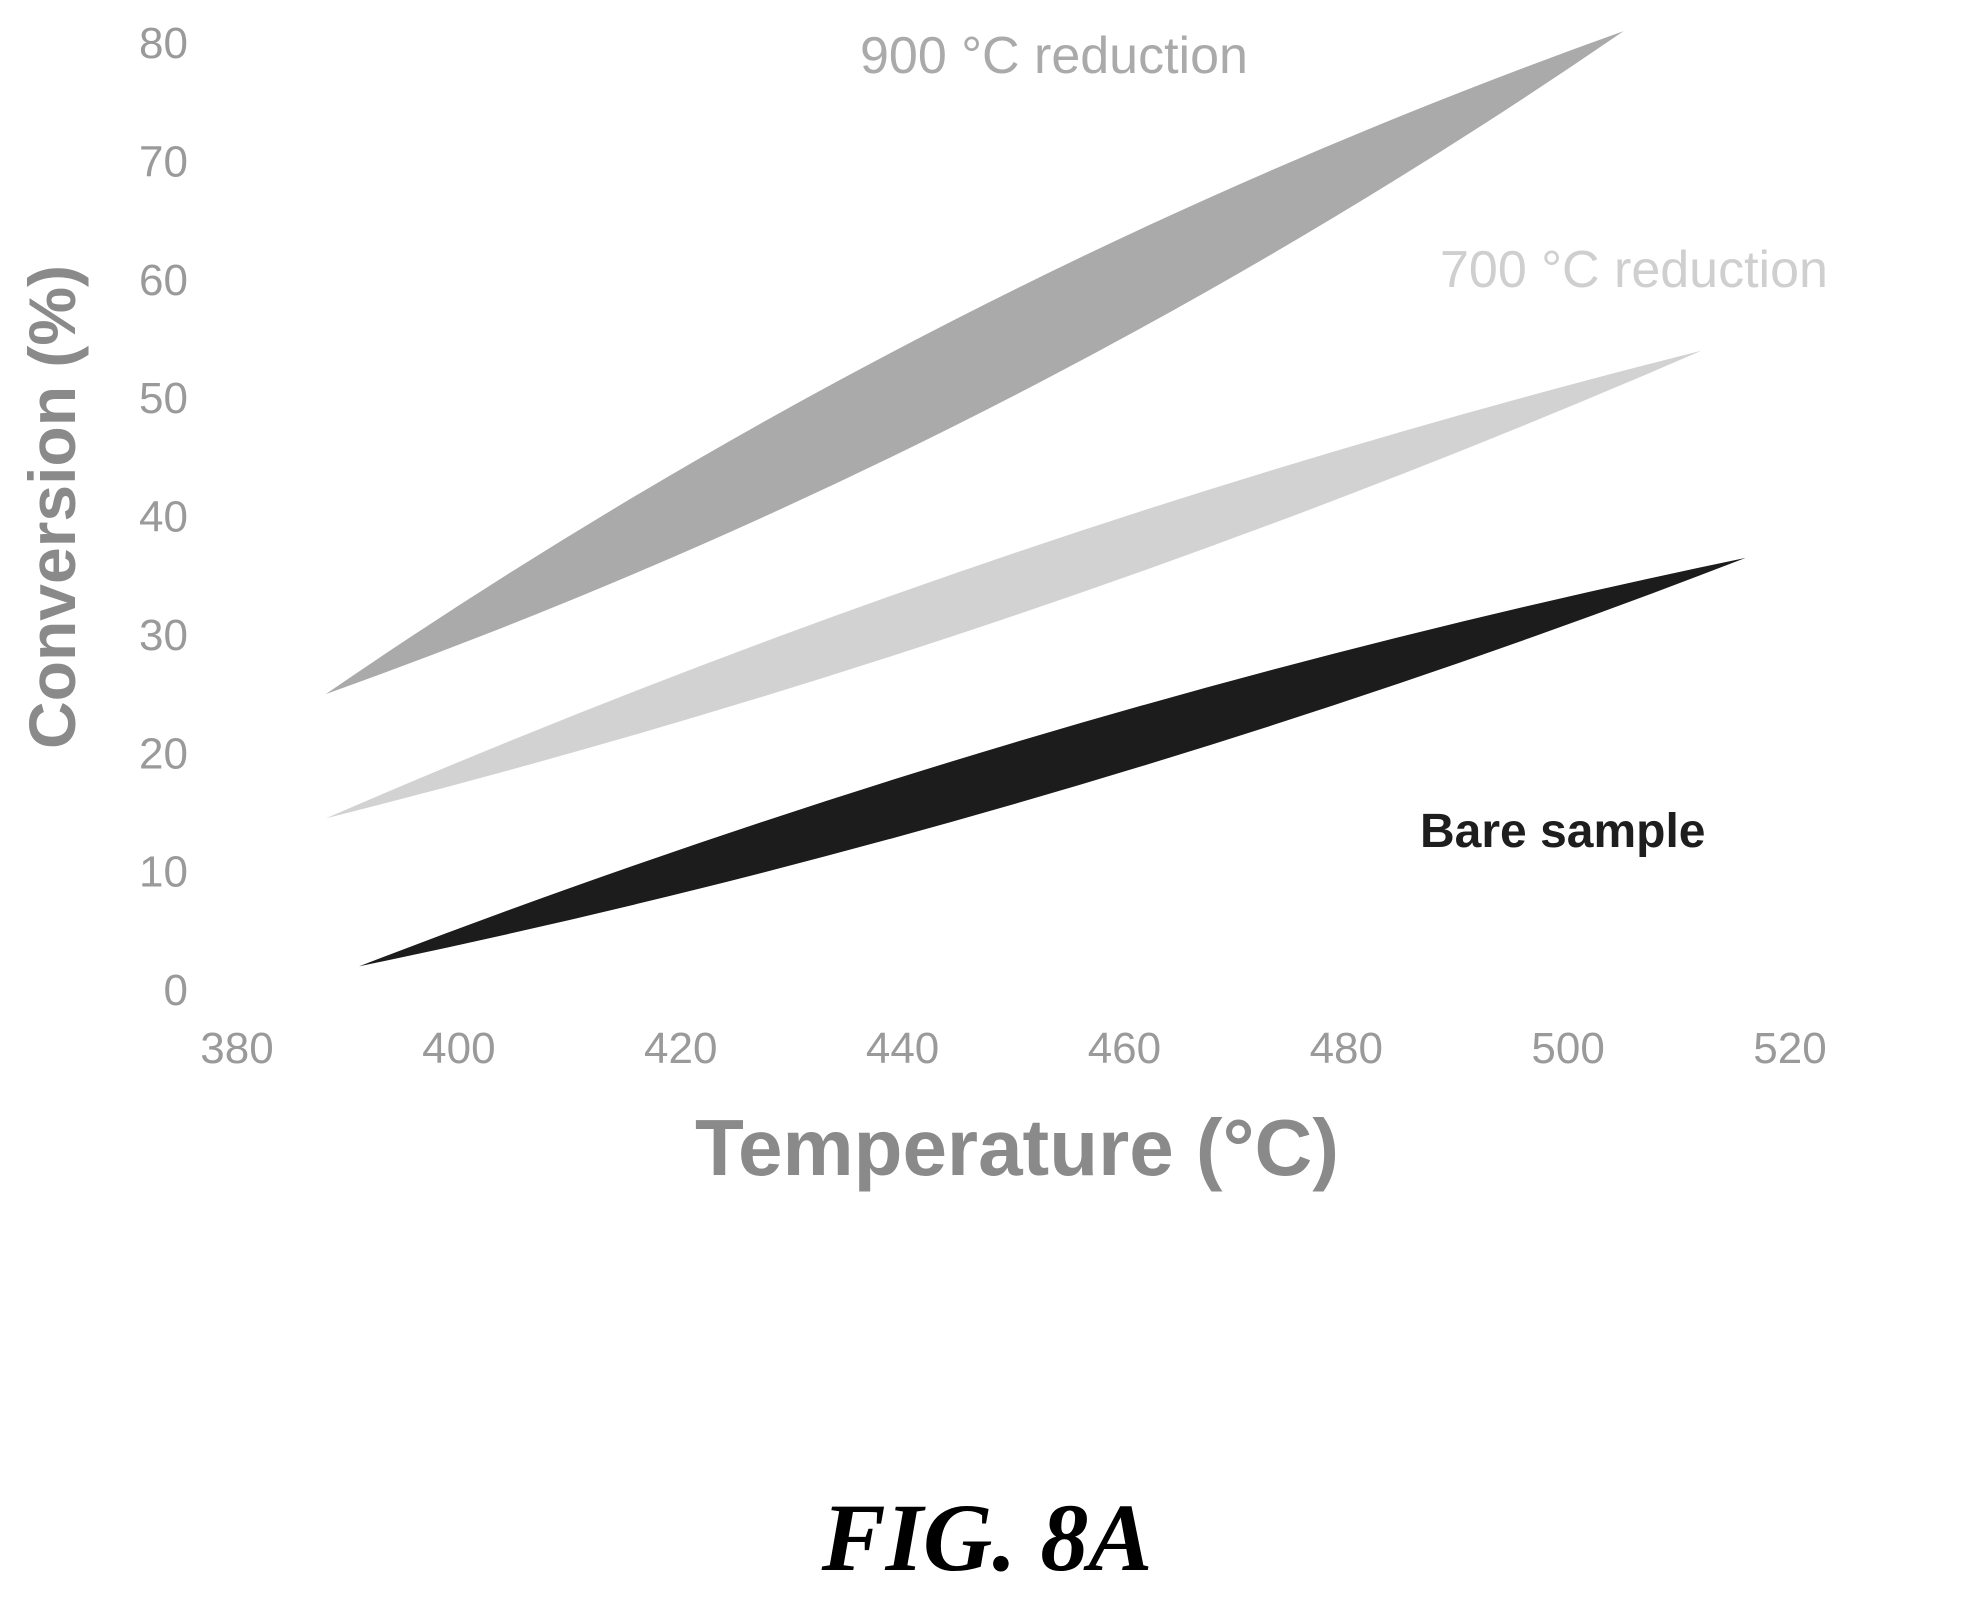 This screenshot has height=1617, width=1974. I want to click on y-tick-label: 20, so click(163, 753).